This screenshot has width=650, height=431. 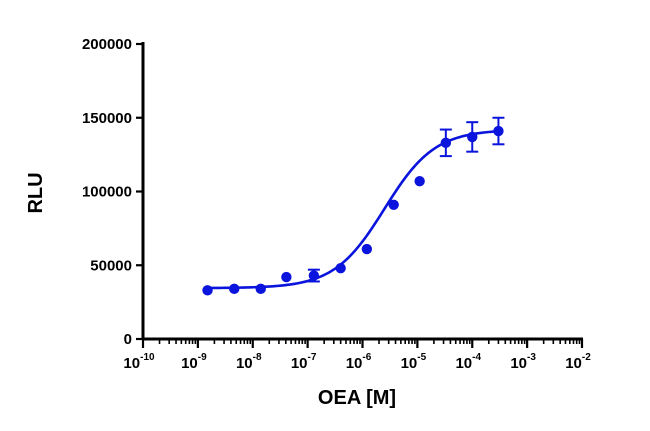 I want to click on x-tick-label: 10⁻⁶, so click(x=359, y=362).